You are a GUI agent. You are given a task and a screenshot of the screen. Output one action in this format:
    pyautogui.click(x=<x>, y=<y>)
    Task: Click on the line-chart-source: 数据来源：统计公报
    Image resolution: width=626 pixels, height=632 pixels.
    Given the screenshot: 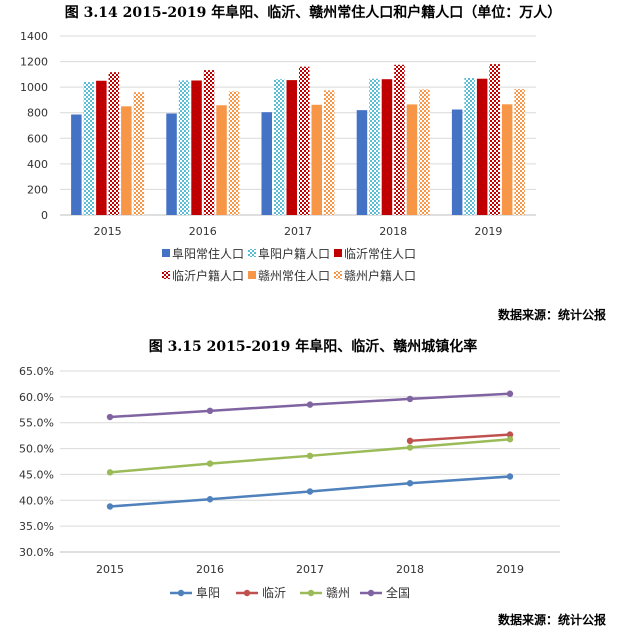 What is the action you would take?
    pyautogui.click(x=551, y=620)
    